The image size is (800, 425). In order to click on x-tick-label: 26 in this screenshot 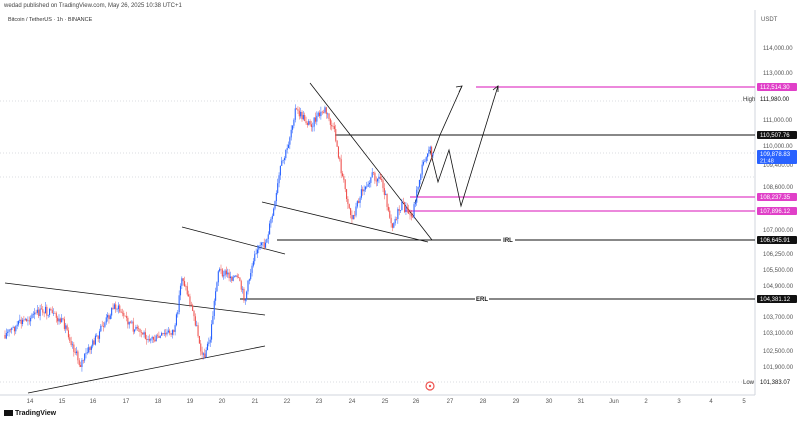, I will do `click(416, 402)`.